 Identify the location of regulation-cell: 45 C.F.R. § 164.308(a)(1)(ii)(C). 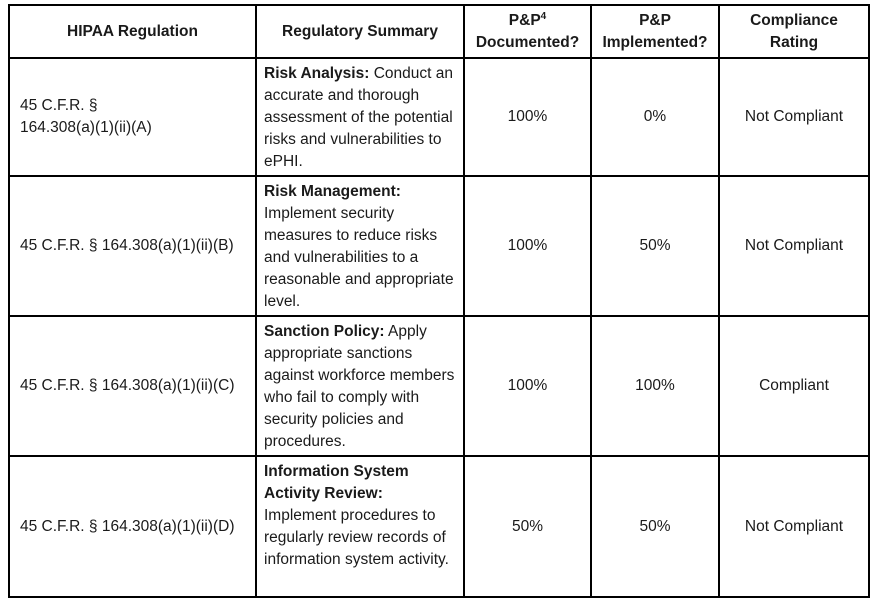
(132, 386).